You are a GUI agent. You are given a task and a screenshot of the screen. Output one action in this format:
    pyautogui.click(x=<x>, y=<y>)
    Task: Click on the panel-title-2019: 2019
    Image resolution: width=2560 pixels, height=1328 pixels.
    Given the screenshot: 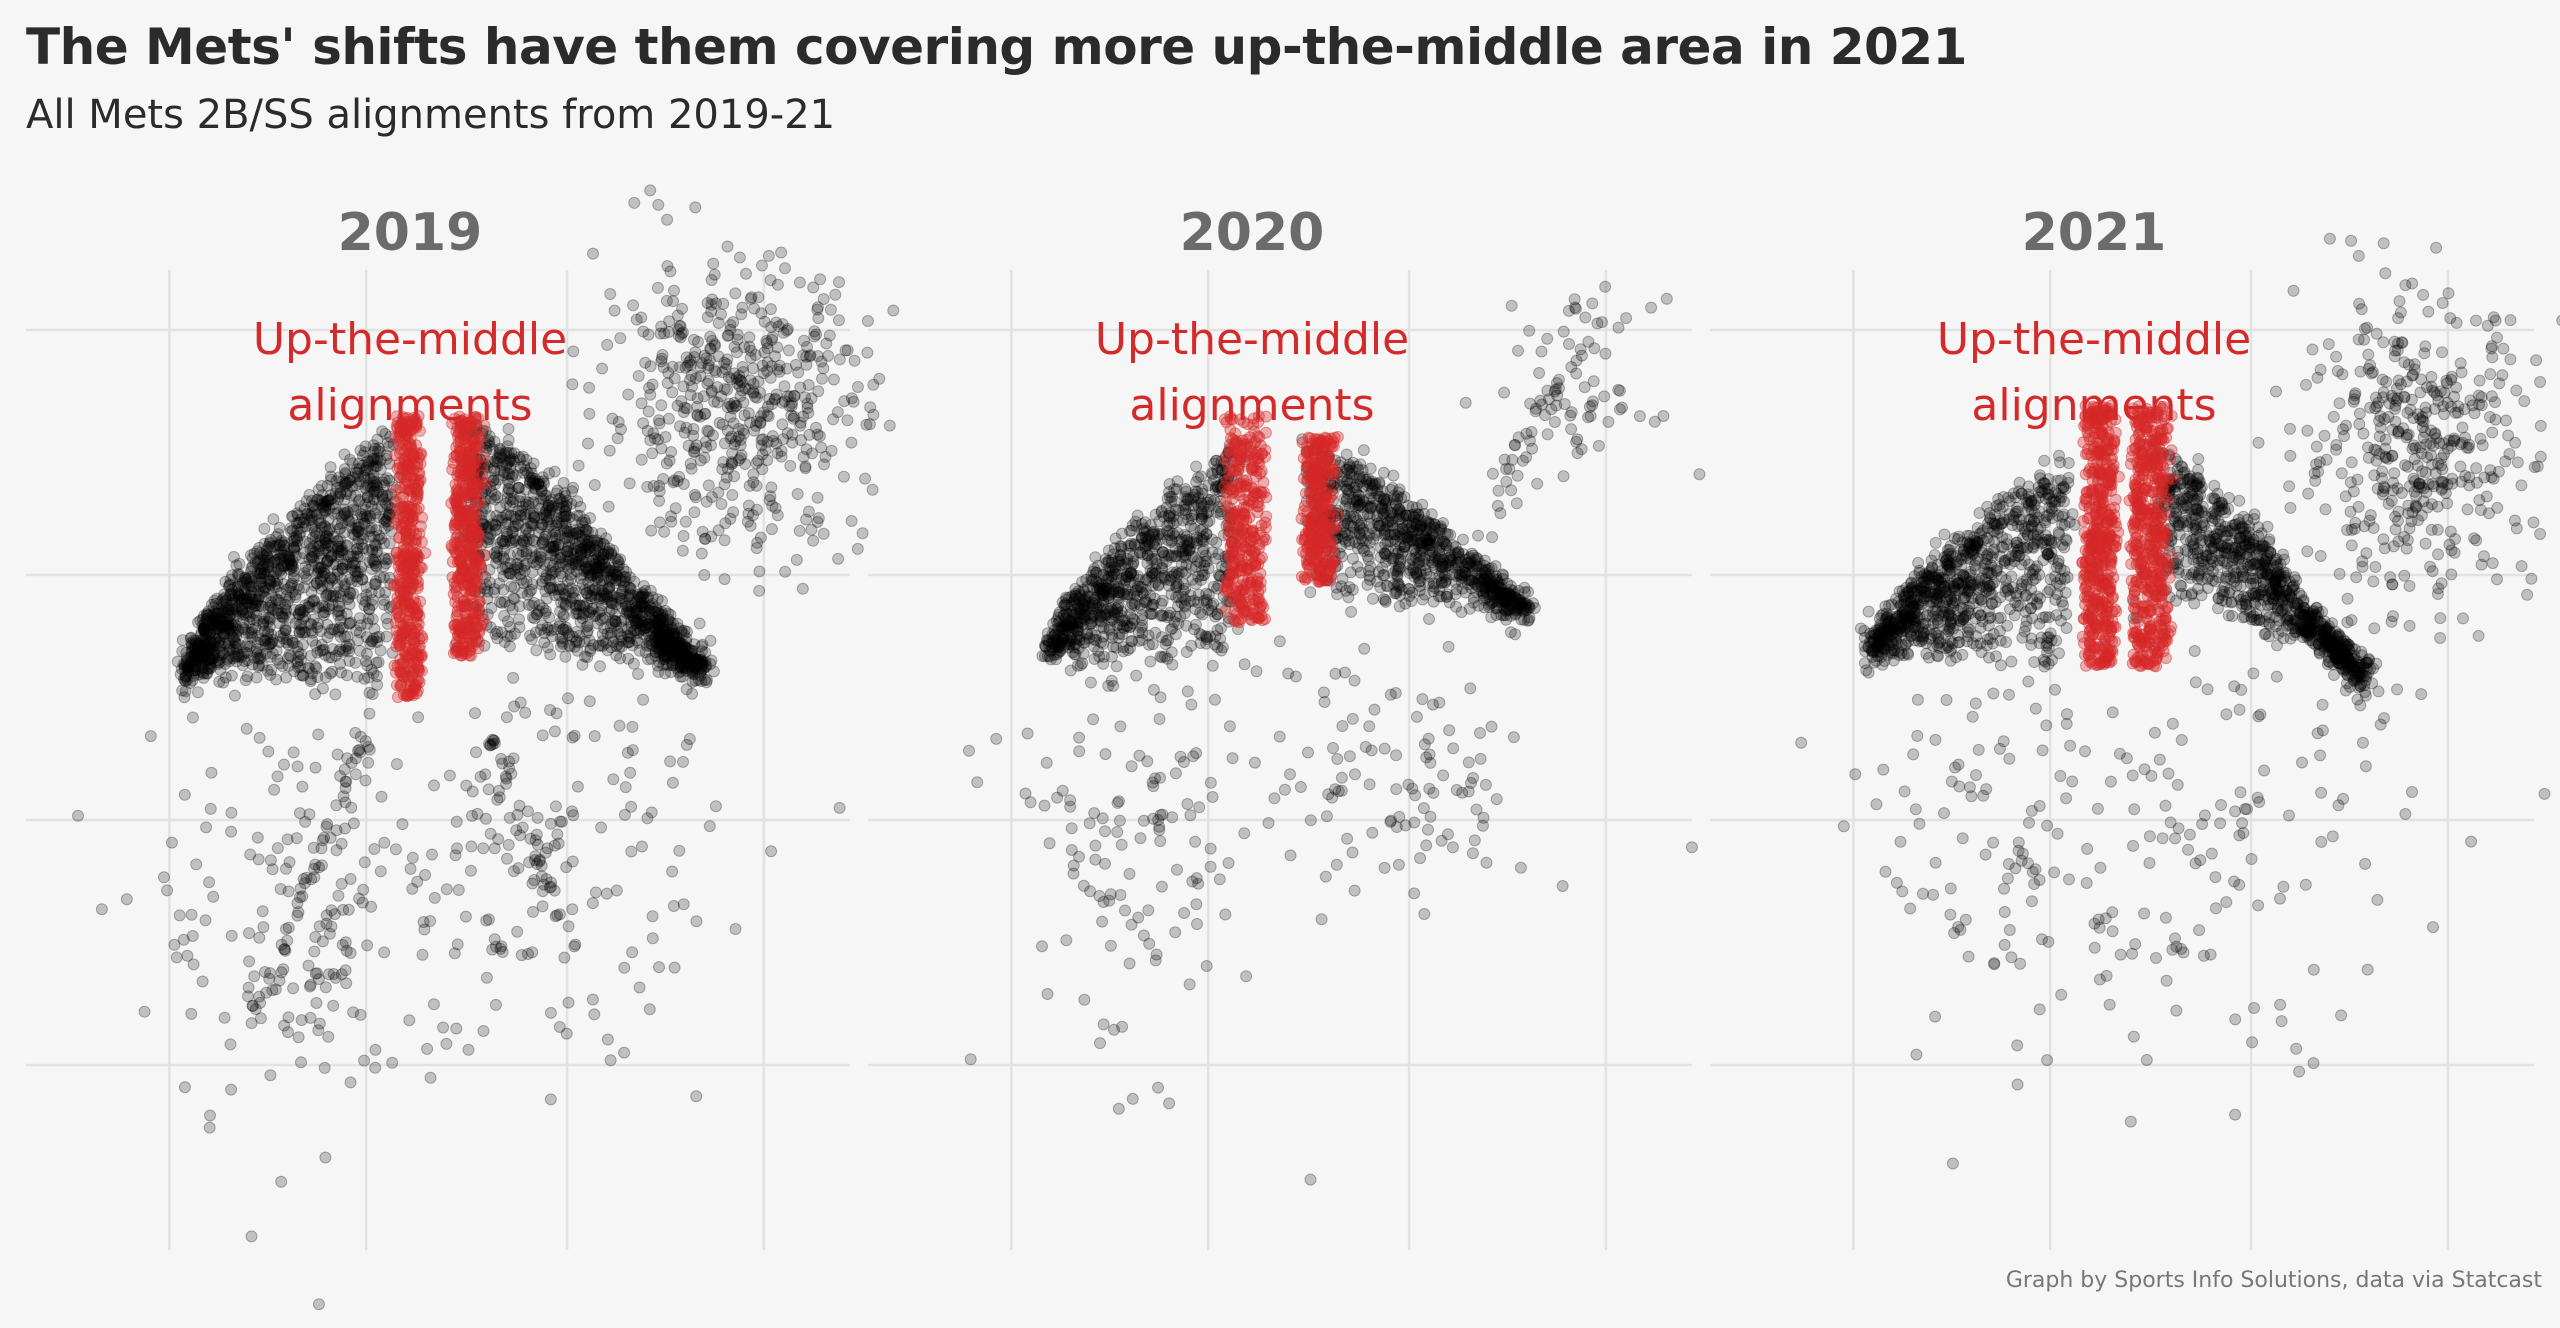 What is the action you would take?
    pyautogui.click(x=410, y=233)
    